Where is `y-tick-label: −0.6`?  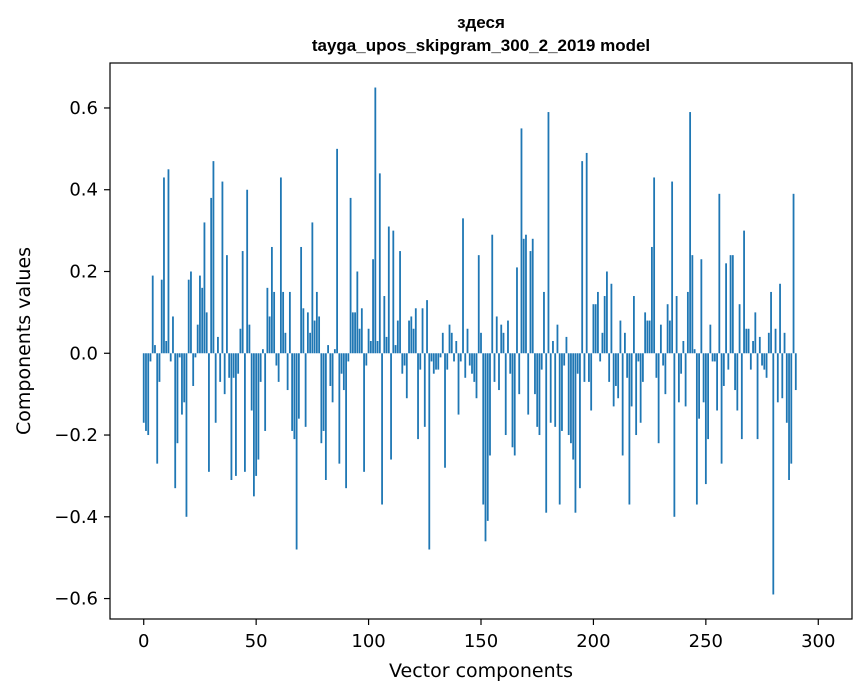 y-tick-label: −0.6 is located at coordinates (76, 599).